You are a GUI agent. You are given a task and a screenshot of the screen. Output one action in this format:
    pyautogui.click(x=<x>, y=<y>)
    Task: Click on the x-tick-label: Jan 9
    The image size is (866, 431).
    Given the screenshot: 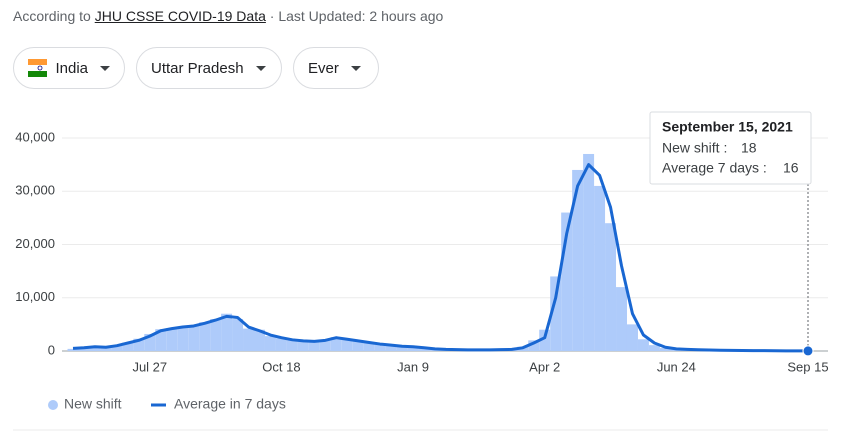 What is the action you would take?
    pyautogui.click(x=413, y=366)
    